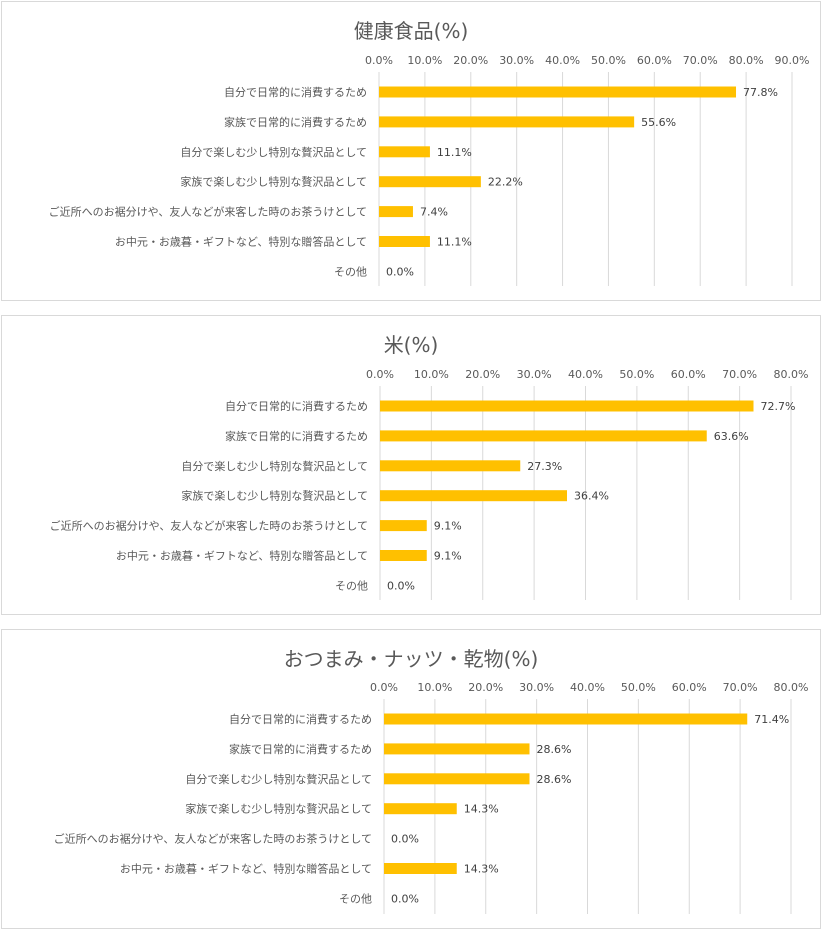 The image size is (822, 930). Describe the element at coordinates (434, 212) in the screenshot. I see `value-label: 7.4%` at that location.